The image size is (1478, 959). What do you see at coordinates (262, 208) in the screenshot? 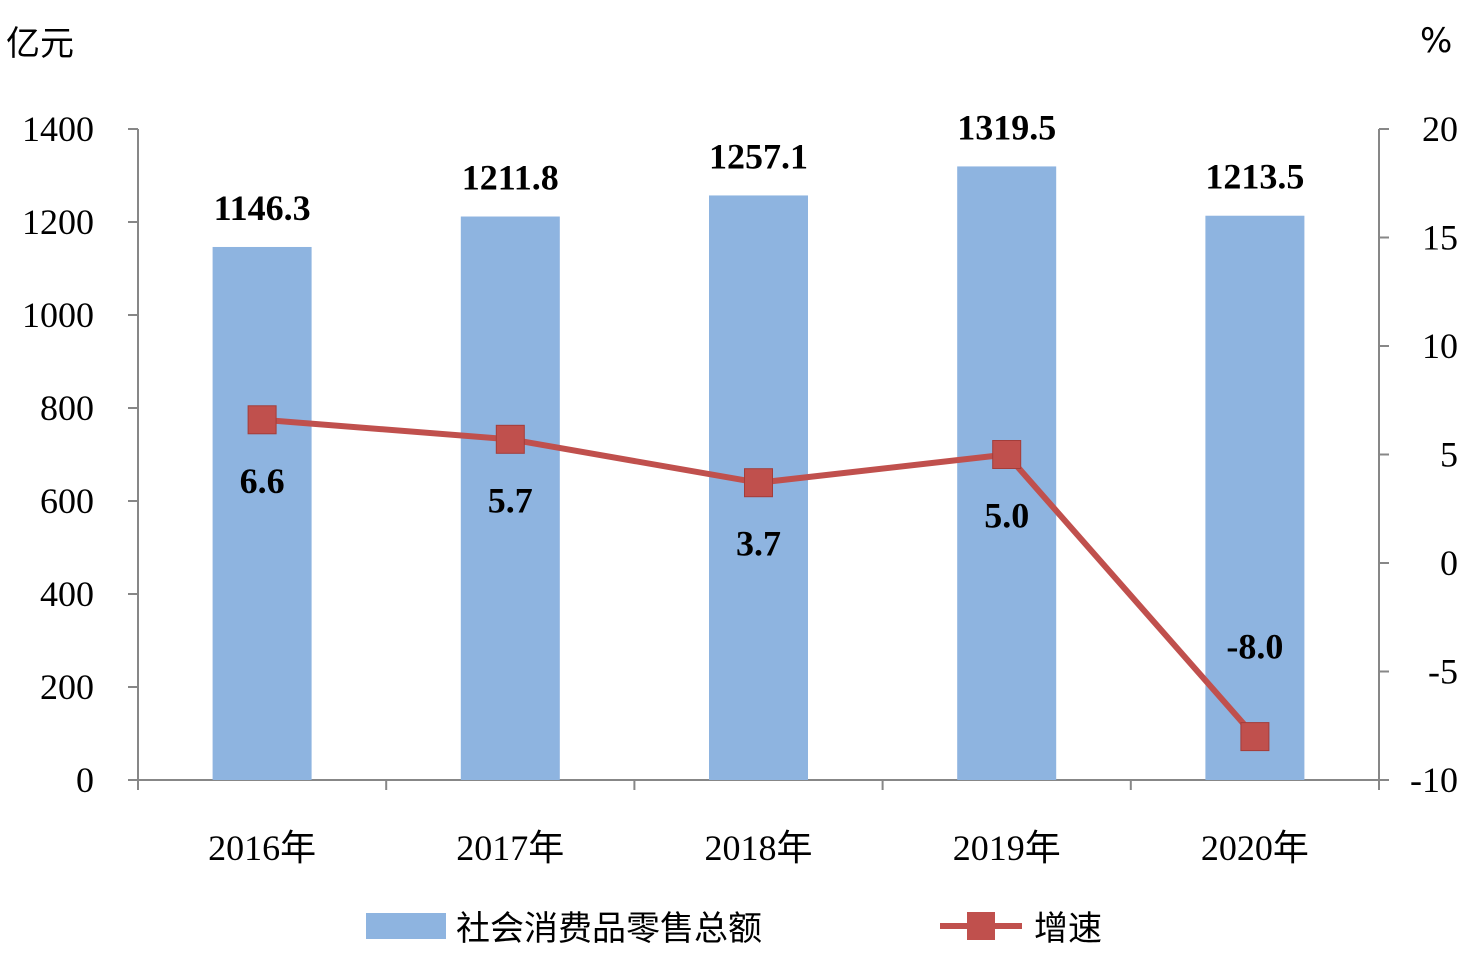
I see `bar-data-label: 1146.3` at bounding box center [262, 208].